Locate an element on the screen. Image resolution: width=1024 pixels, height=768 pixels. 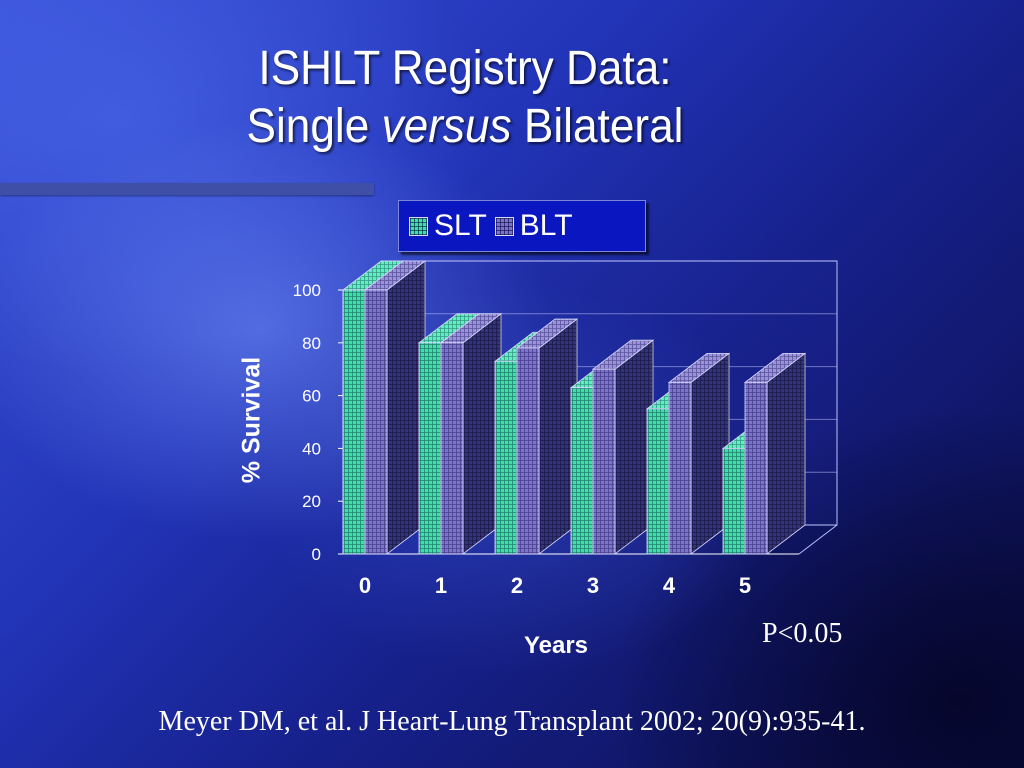
y-tick-label: 80 is located at coordinates (311, 343).